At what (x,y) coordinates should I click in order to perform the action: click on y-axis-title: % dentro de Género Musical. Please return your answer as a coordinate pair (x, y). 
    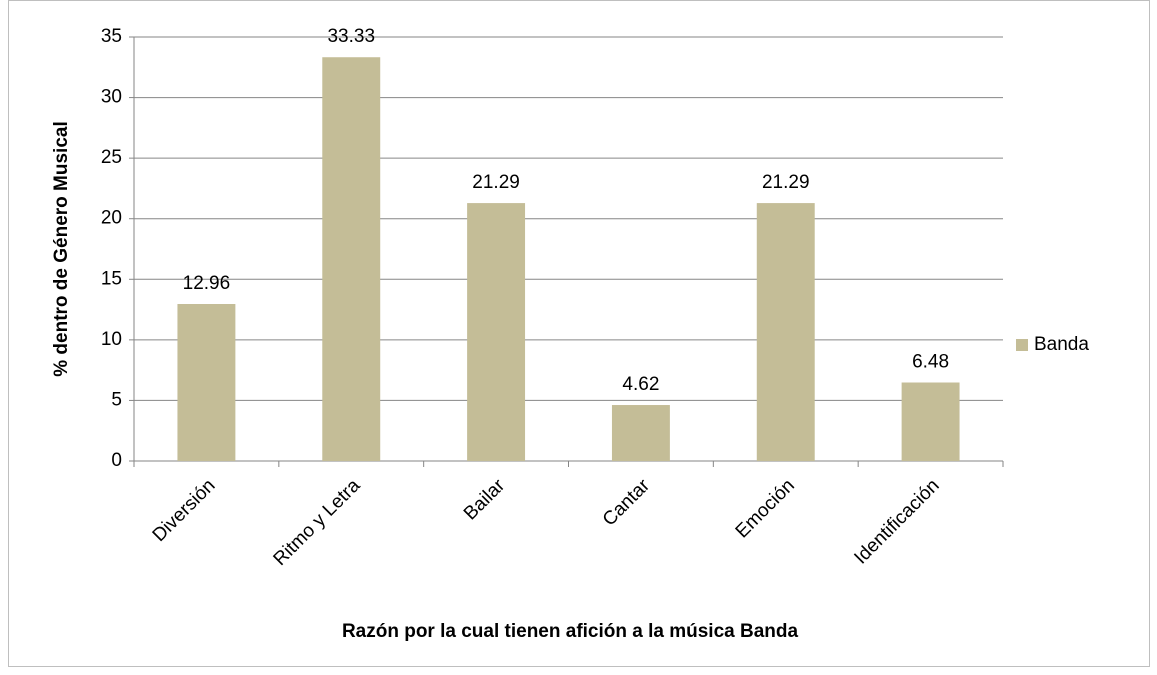
    Looking at the image, I should click on (61, 249).